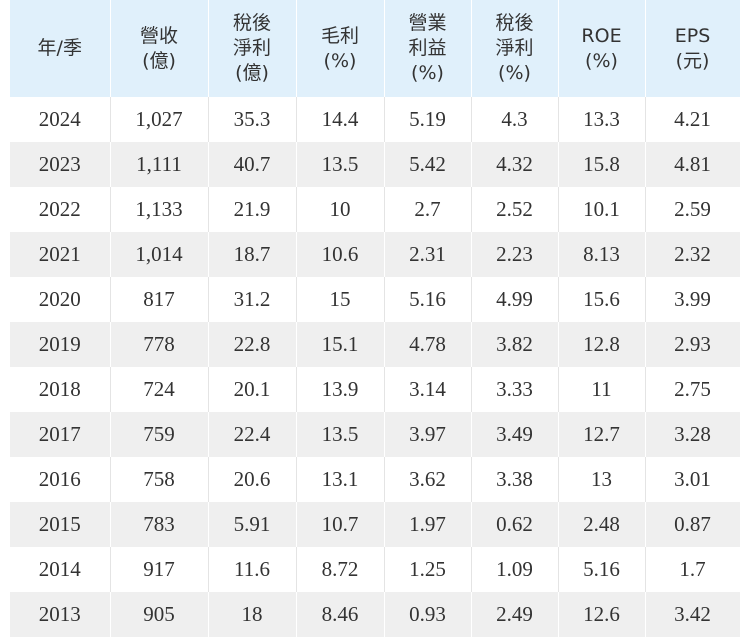 This screenshot has height=639, width=740. What do you see at coordinates (375, 479) in the screenshot?
I see `table-row: 2016 758 20.6 13.1 3.62 3.38 13 3.01` at bounding box center [375, 479].